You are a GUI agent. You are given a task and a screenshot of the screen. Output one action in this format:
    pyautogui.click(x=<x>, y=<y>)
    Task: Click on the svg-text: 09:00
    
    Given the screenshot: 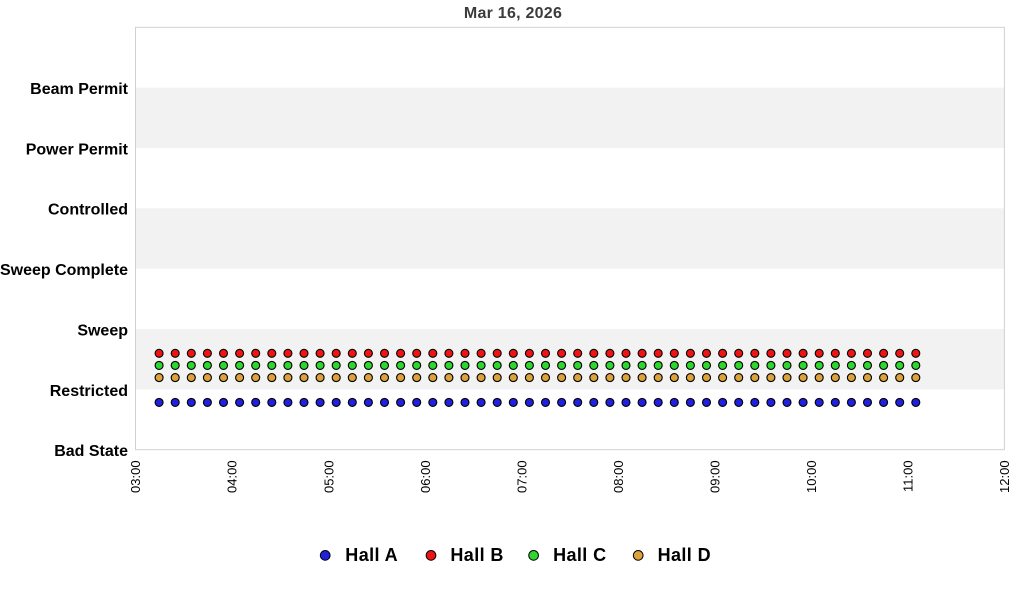 What is the action you would take?
    pyautogui.click(x=714, y=476)
    